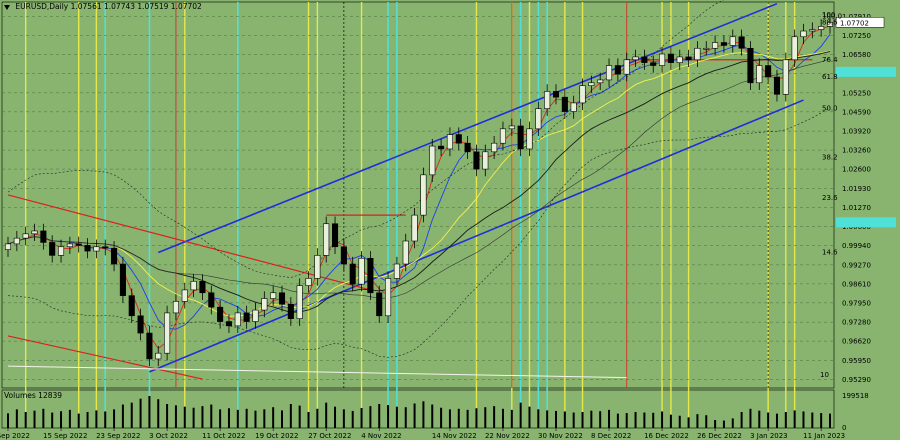 The image size is (900, 440). Describe the element at coordinates (856, 323) in the screenshot. I see `price-axis-label: 0.97280` at that location.